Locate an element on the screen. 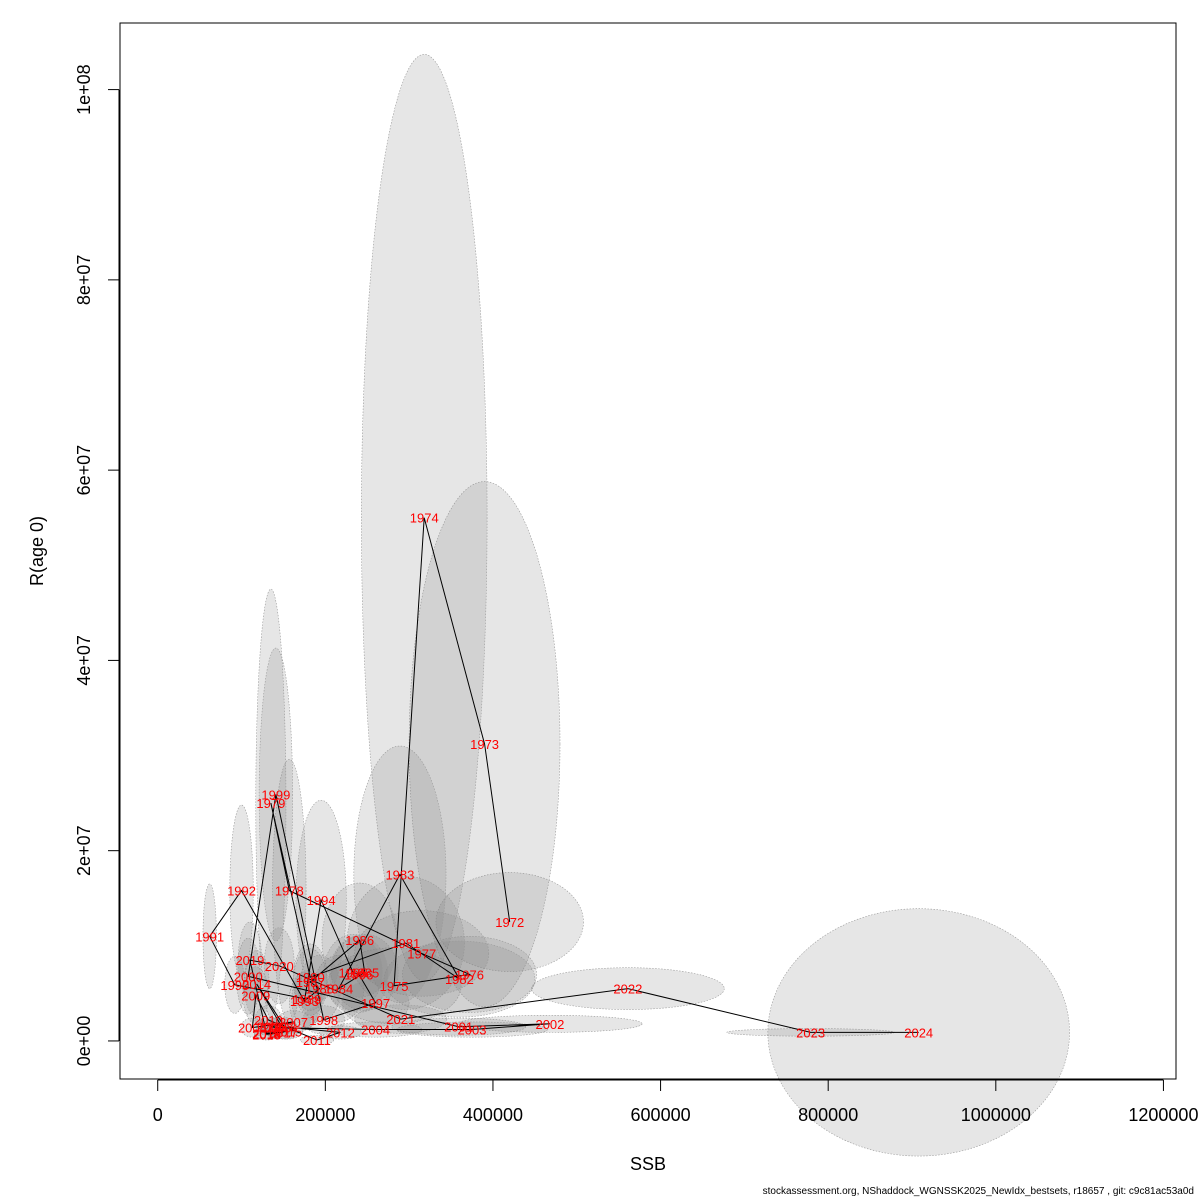  point-label-2022: 2022 is located at coordinates (627, 989).